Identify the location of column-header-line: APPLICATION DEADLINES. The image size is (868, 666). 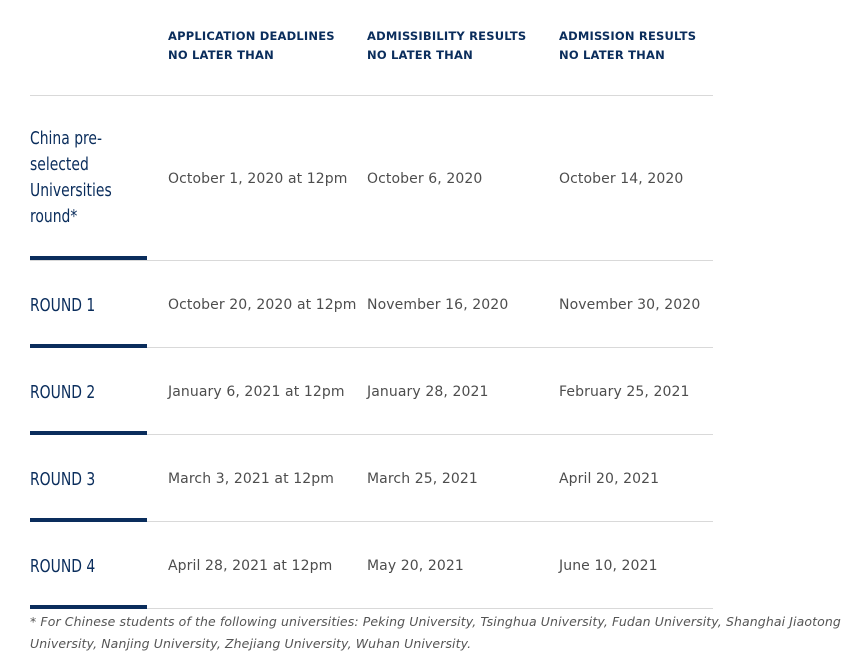
(251, 36).